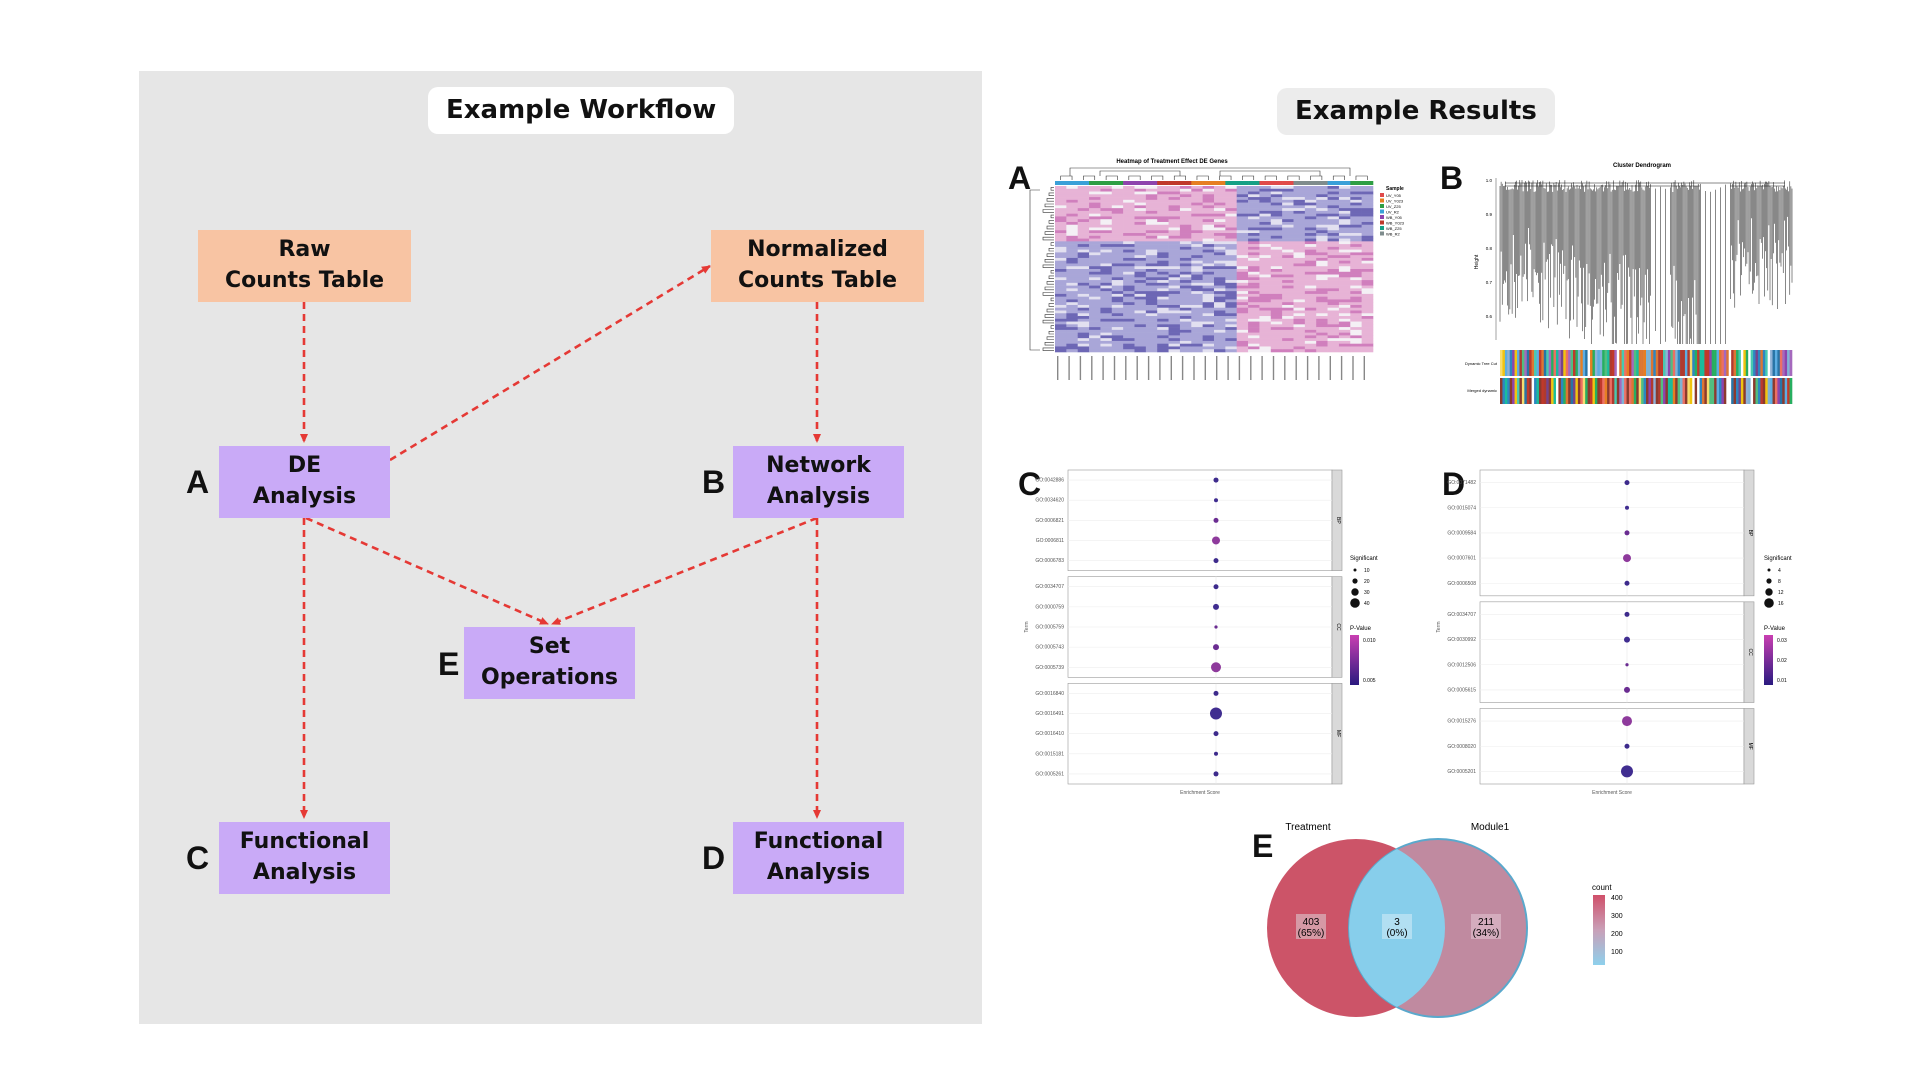 The image size is (1920, 1080). I want to click on size-legend-label: 30, so click(1367, 593).